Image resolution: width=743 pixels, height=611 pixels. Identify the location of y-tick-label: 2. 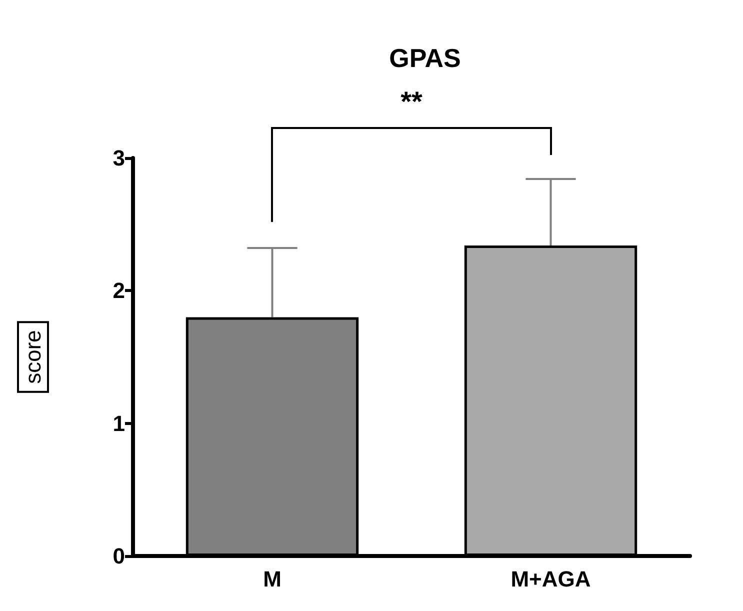
(118, 291).